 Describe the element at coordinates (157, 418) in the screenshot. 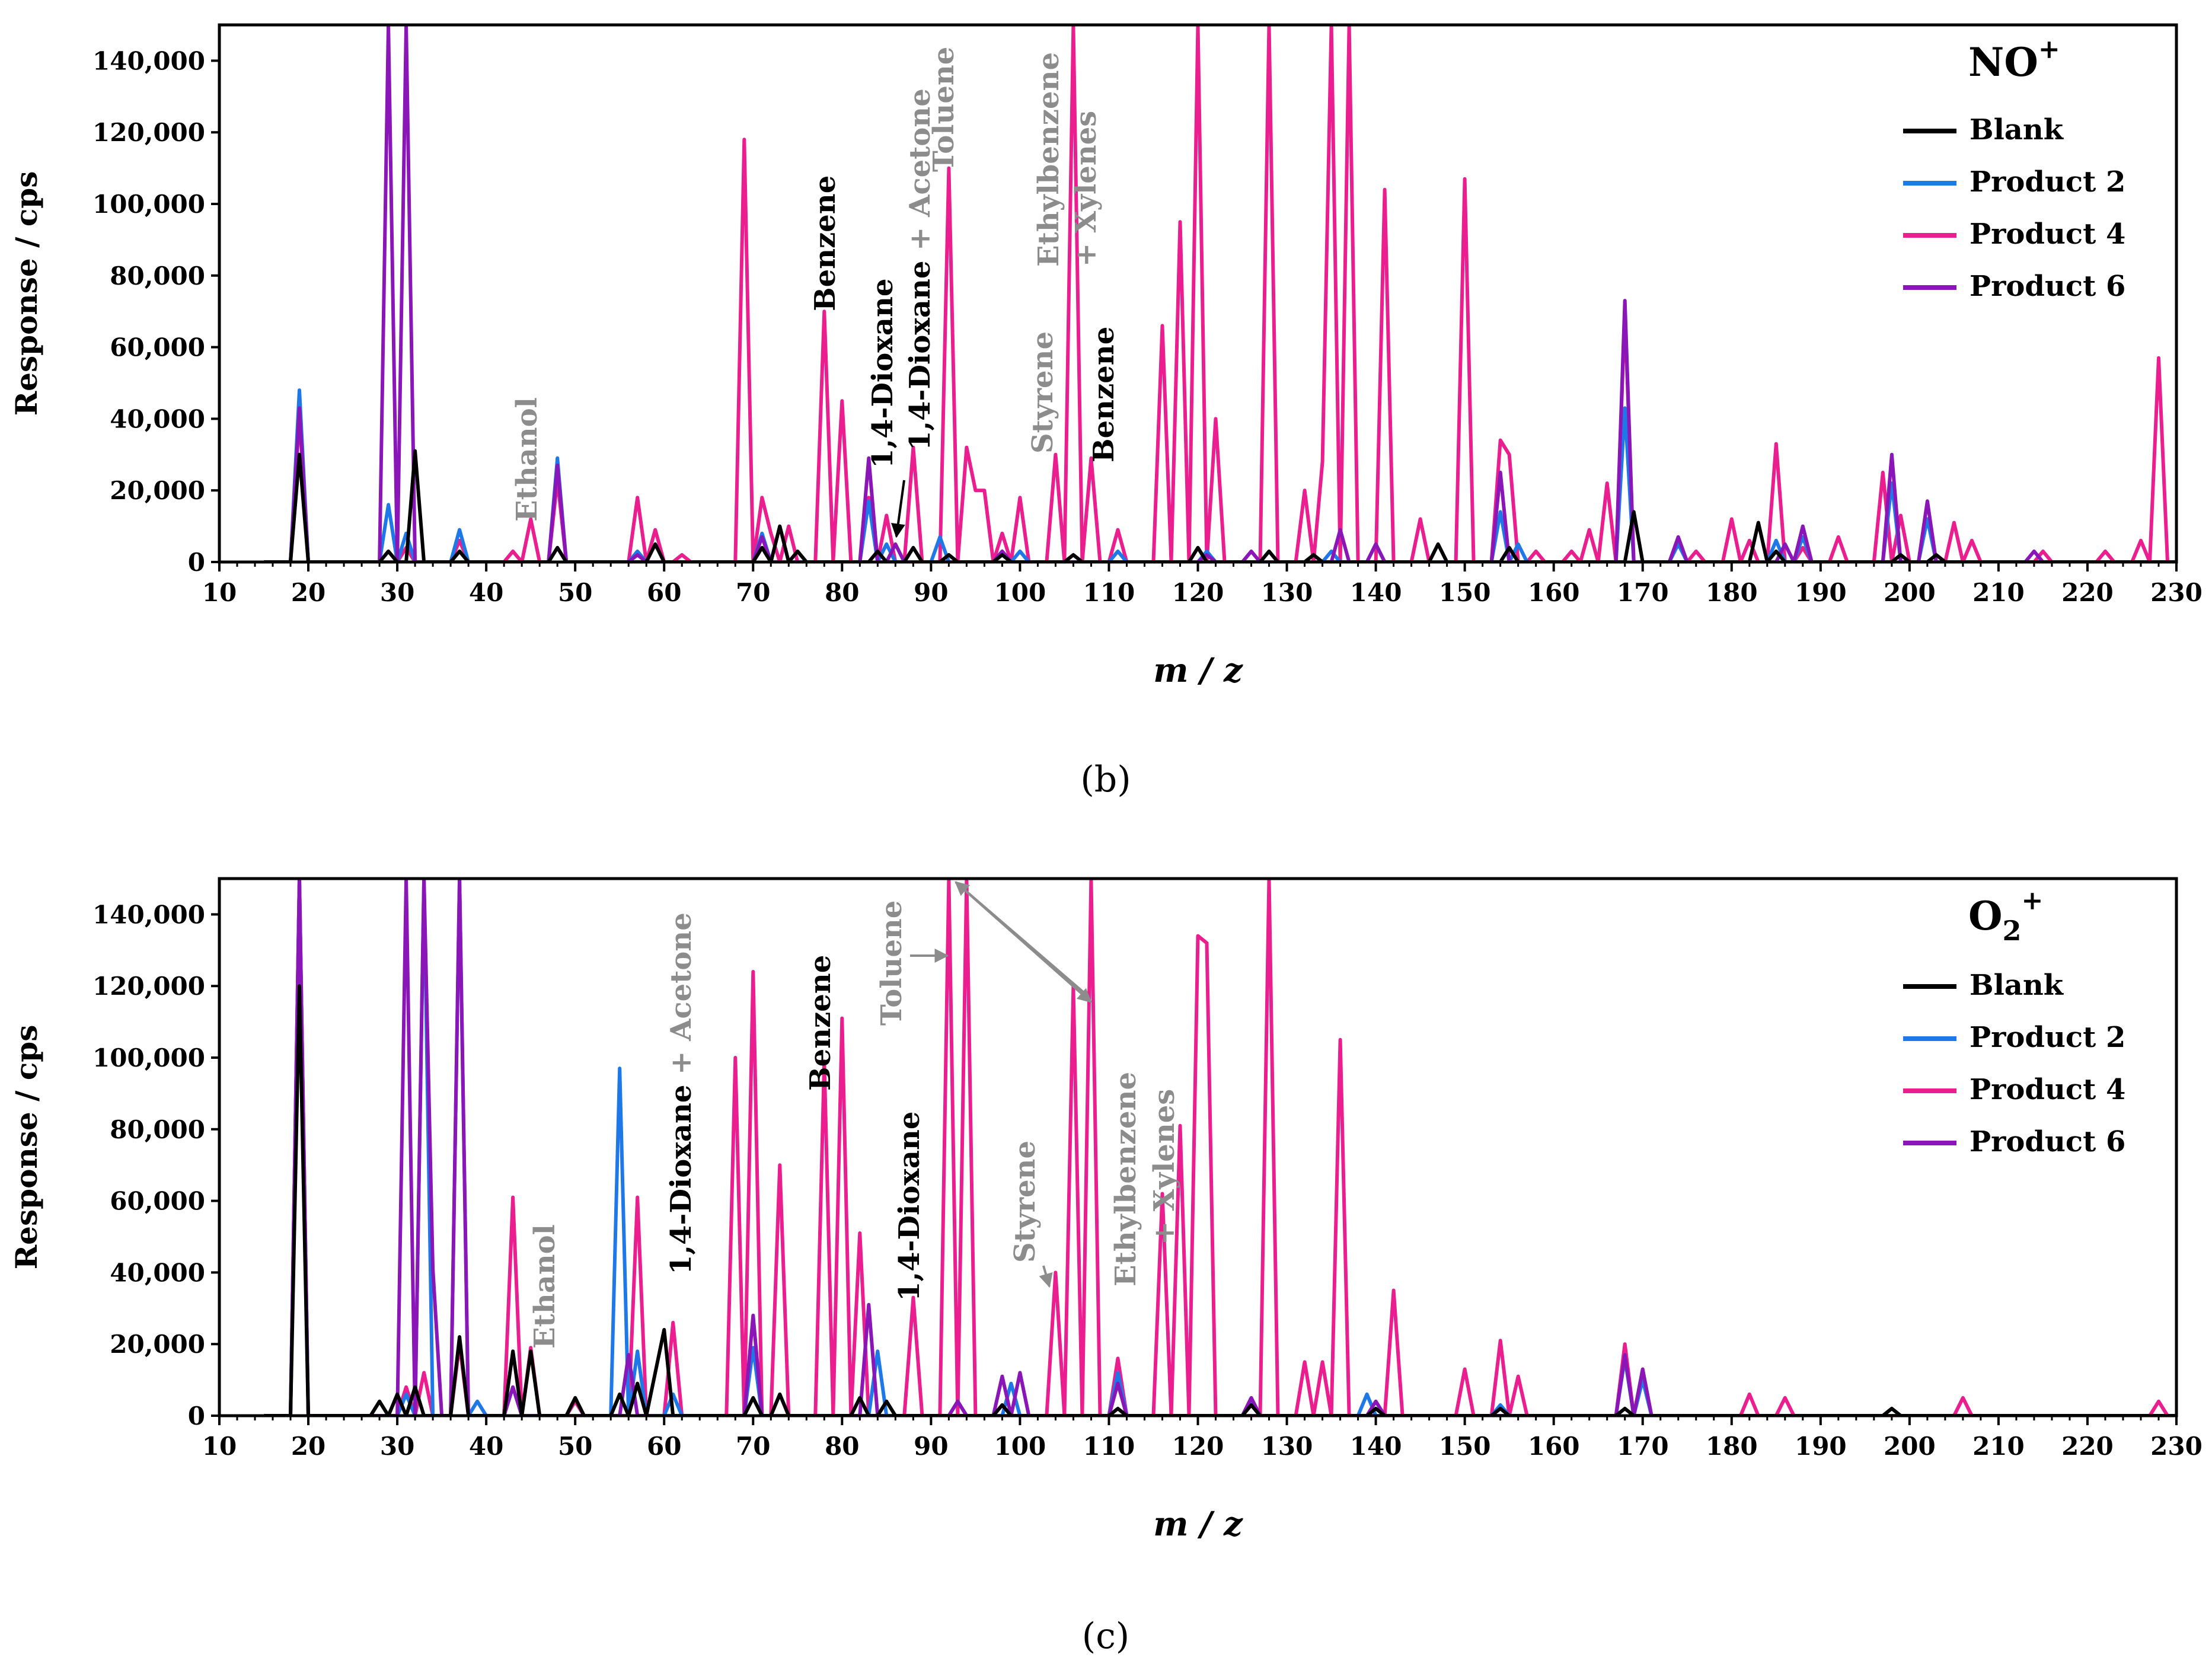

I see `y-tick-label: 40,000` at that location.